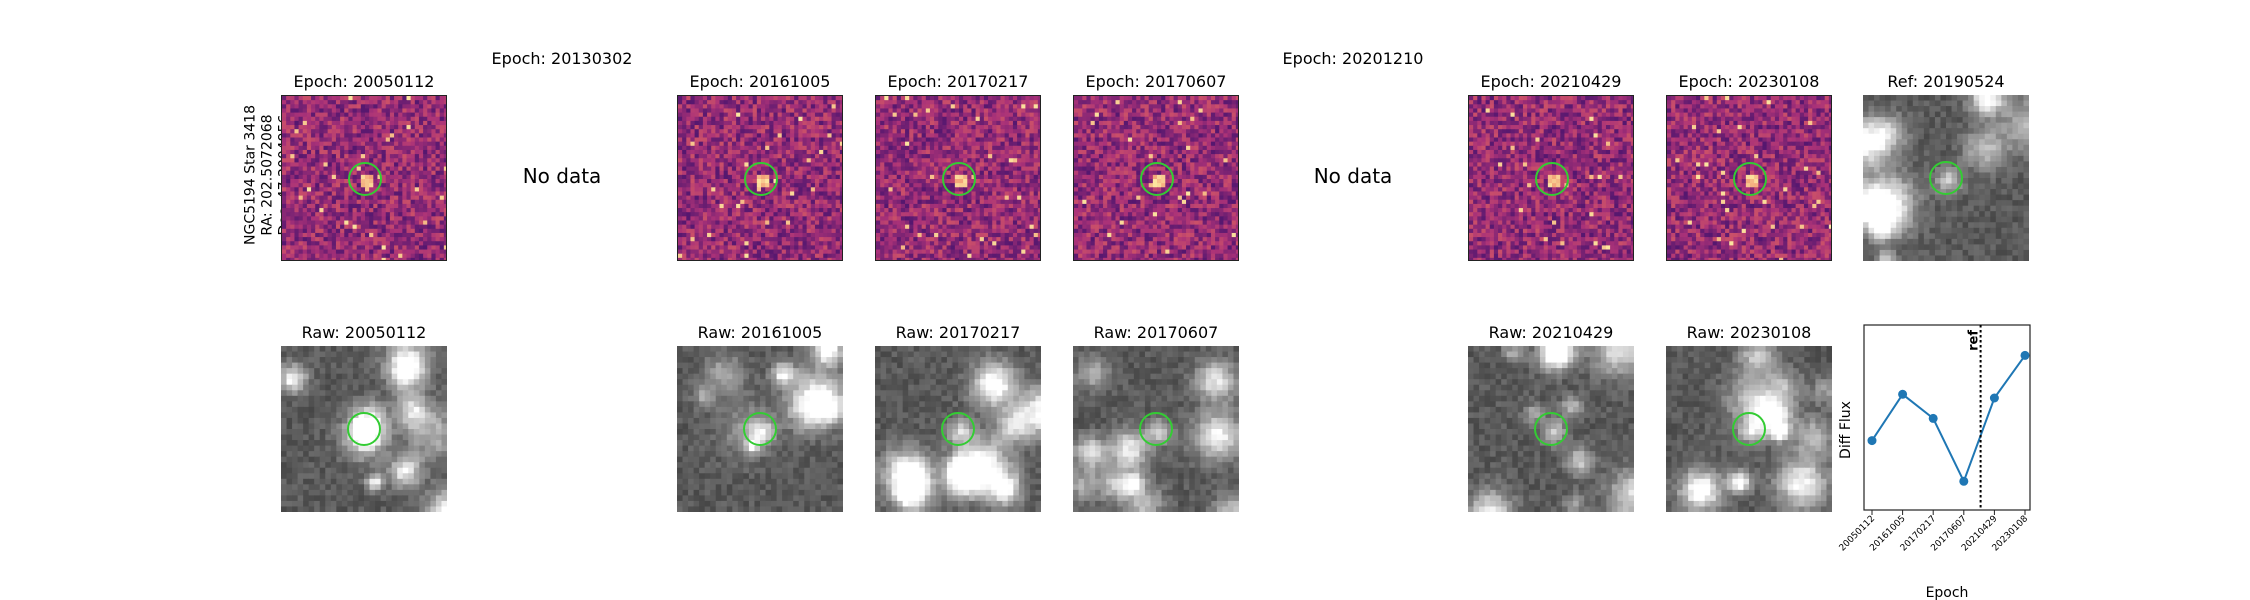 Image resolution: width=2250 pixels, height=600 pixels. I want to click on no-data-20130302: No data, so click(562, 176).